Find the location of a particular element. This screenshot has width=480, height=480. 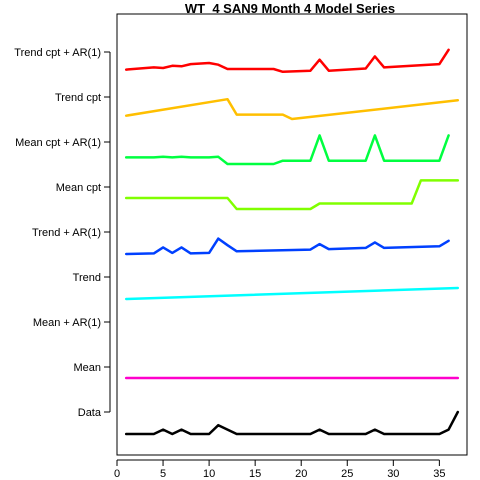

x-tick-label: 25 is located at coordinates (347, 474).